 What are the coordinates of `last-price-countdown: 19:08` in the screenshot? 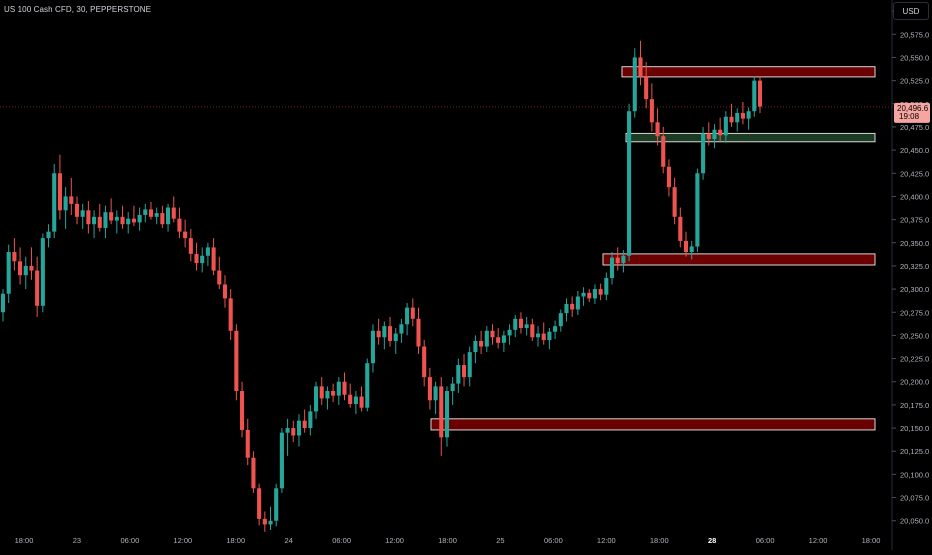 It's located at (909, 116).